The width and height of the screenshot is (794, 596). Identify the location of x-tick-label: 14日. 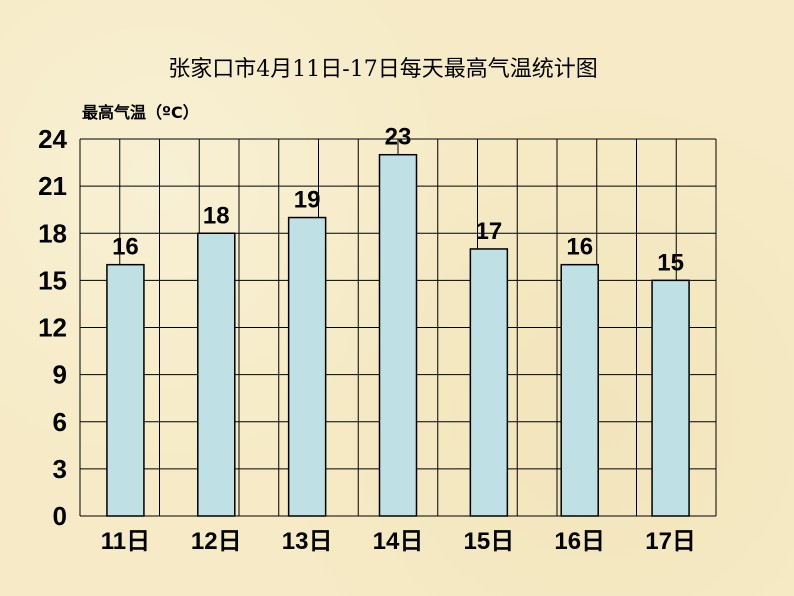
(398, 541).